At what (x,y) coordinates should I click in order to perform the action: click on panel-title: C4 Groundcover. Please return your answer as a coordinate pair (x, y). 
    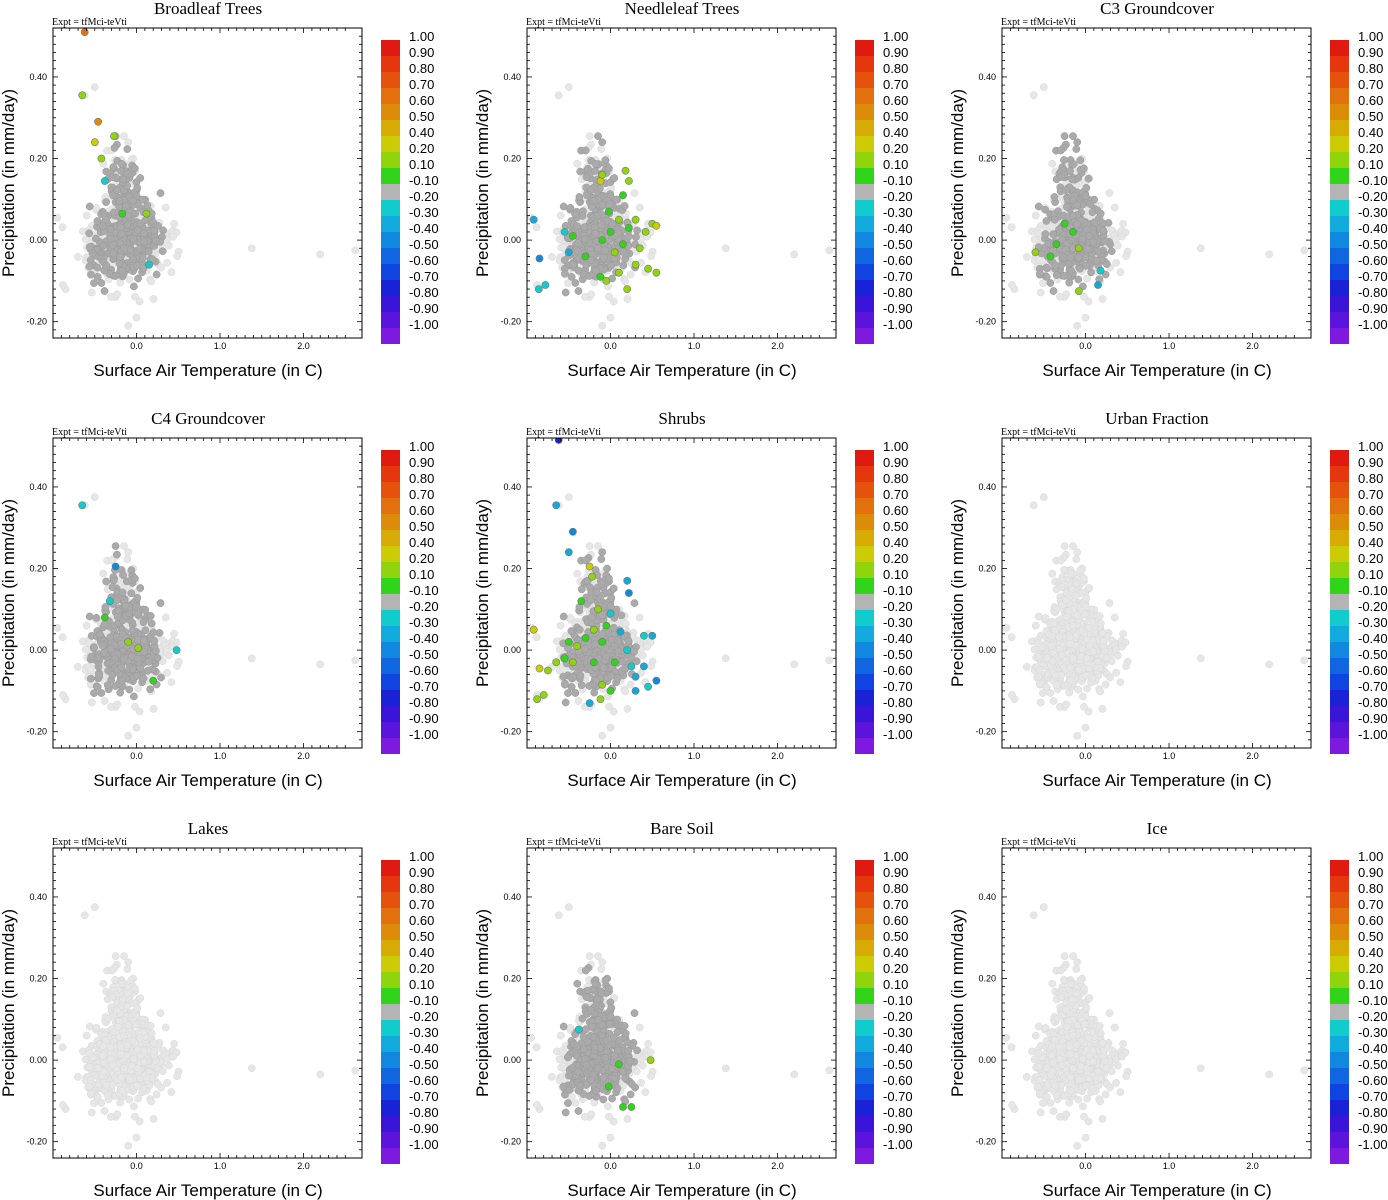
    Looking at the image, I should click on (208, 418).